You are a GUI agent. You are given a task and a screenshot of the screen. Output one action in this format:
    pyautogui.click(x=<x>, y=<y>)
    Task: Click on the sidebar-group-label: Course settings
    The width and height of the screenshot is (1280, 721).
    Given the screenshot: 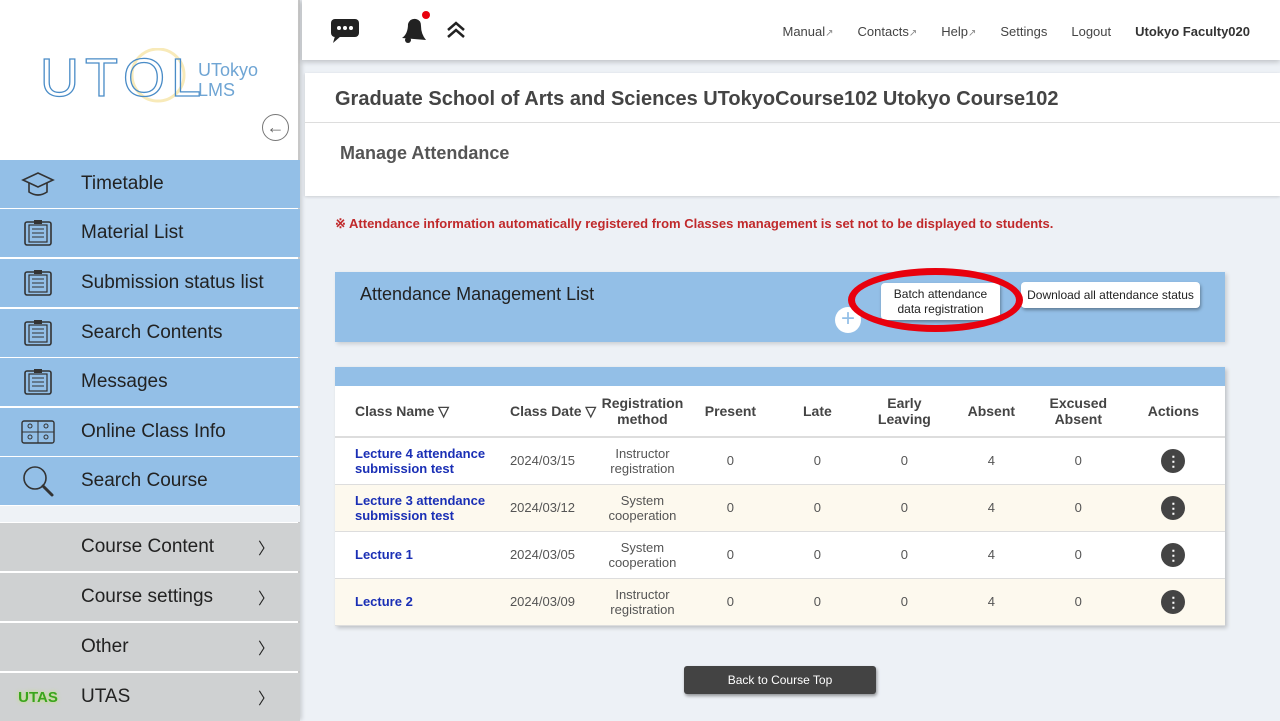 What is the action you would take?
    pyautogui.click(x=147, y=596)
    